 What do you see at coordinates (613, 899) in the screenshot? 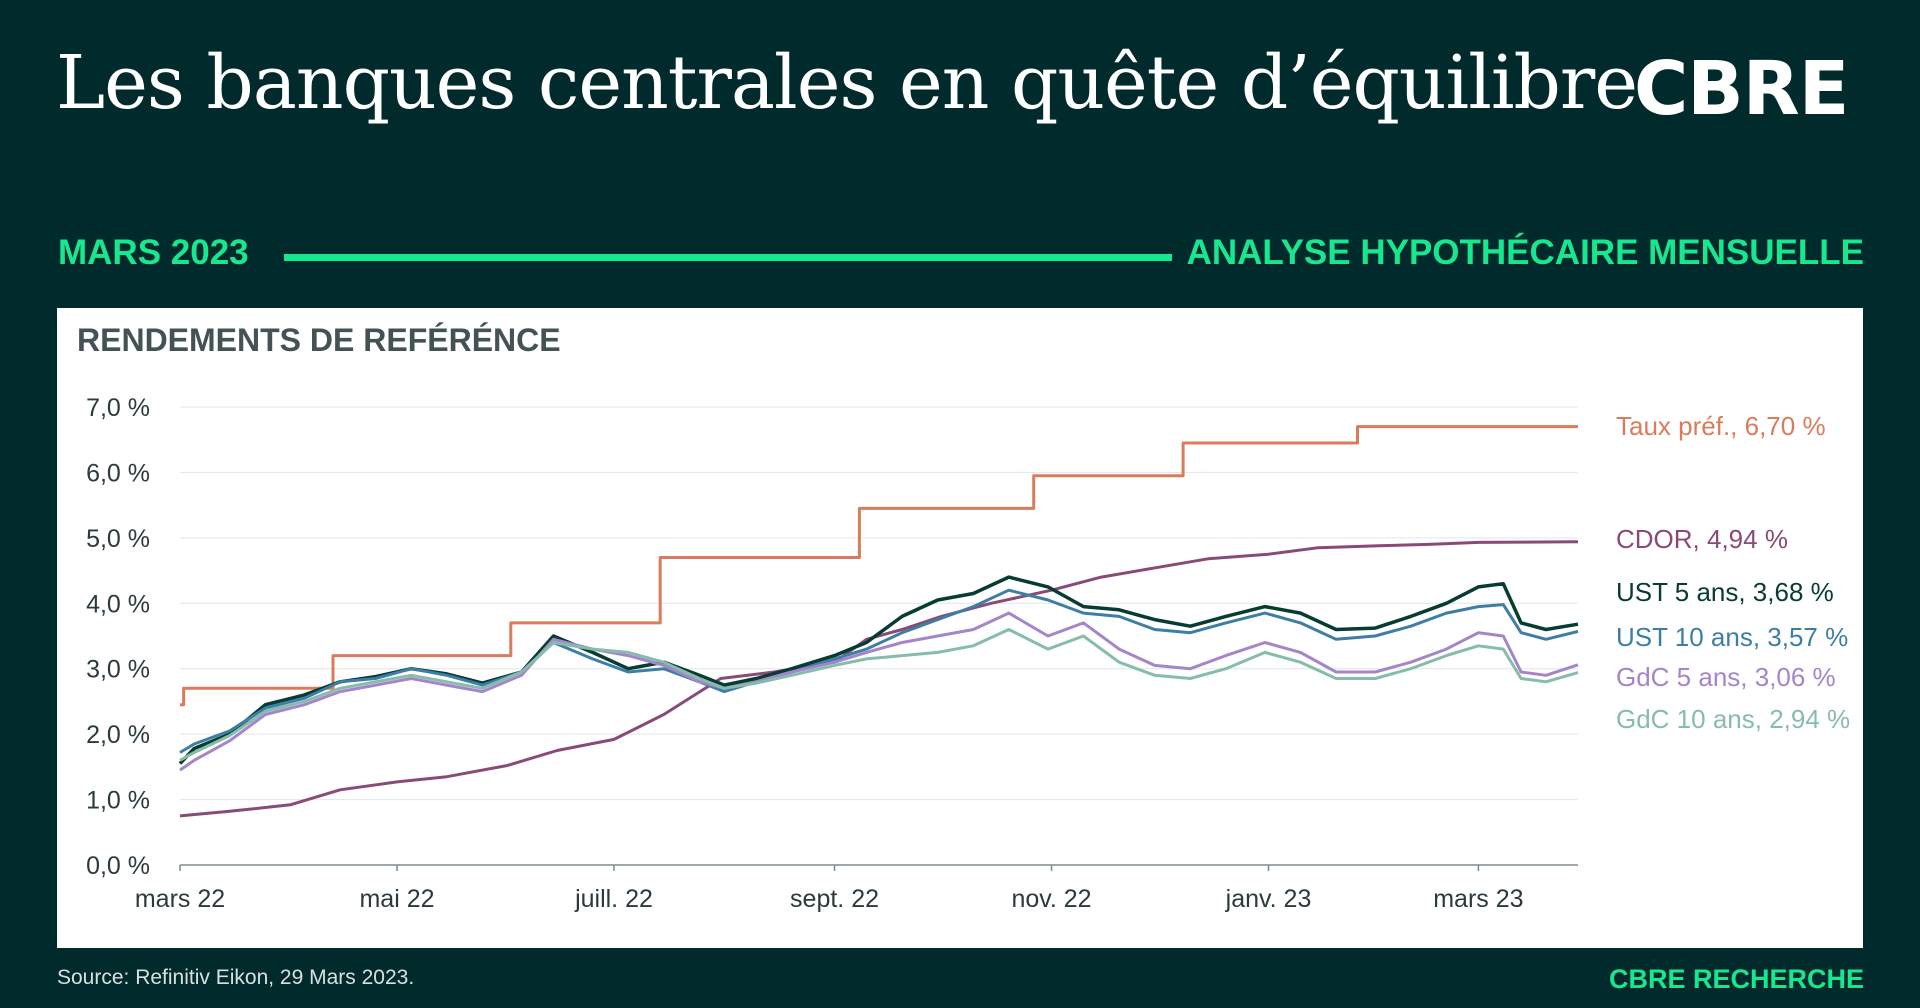
I see `x-tick-label: juill. 22` at bounding box center [613, 899].